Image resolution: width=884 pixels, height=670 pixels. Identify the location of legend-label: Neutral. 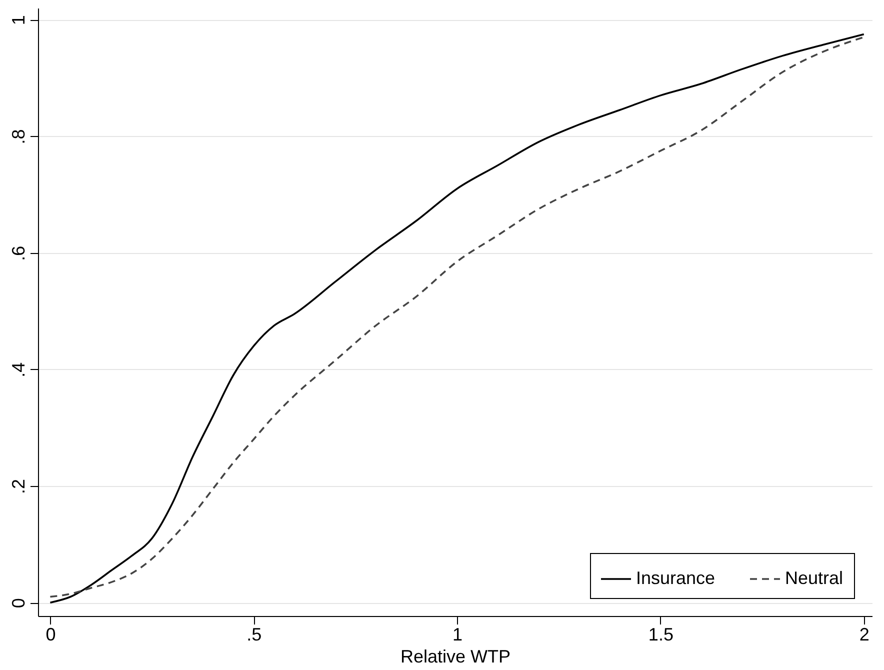
(814, 578).